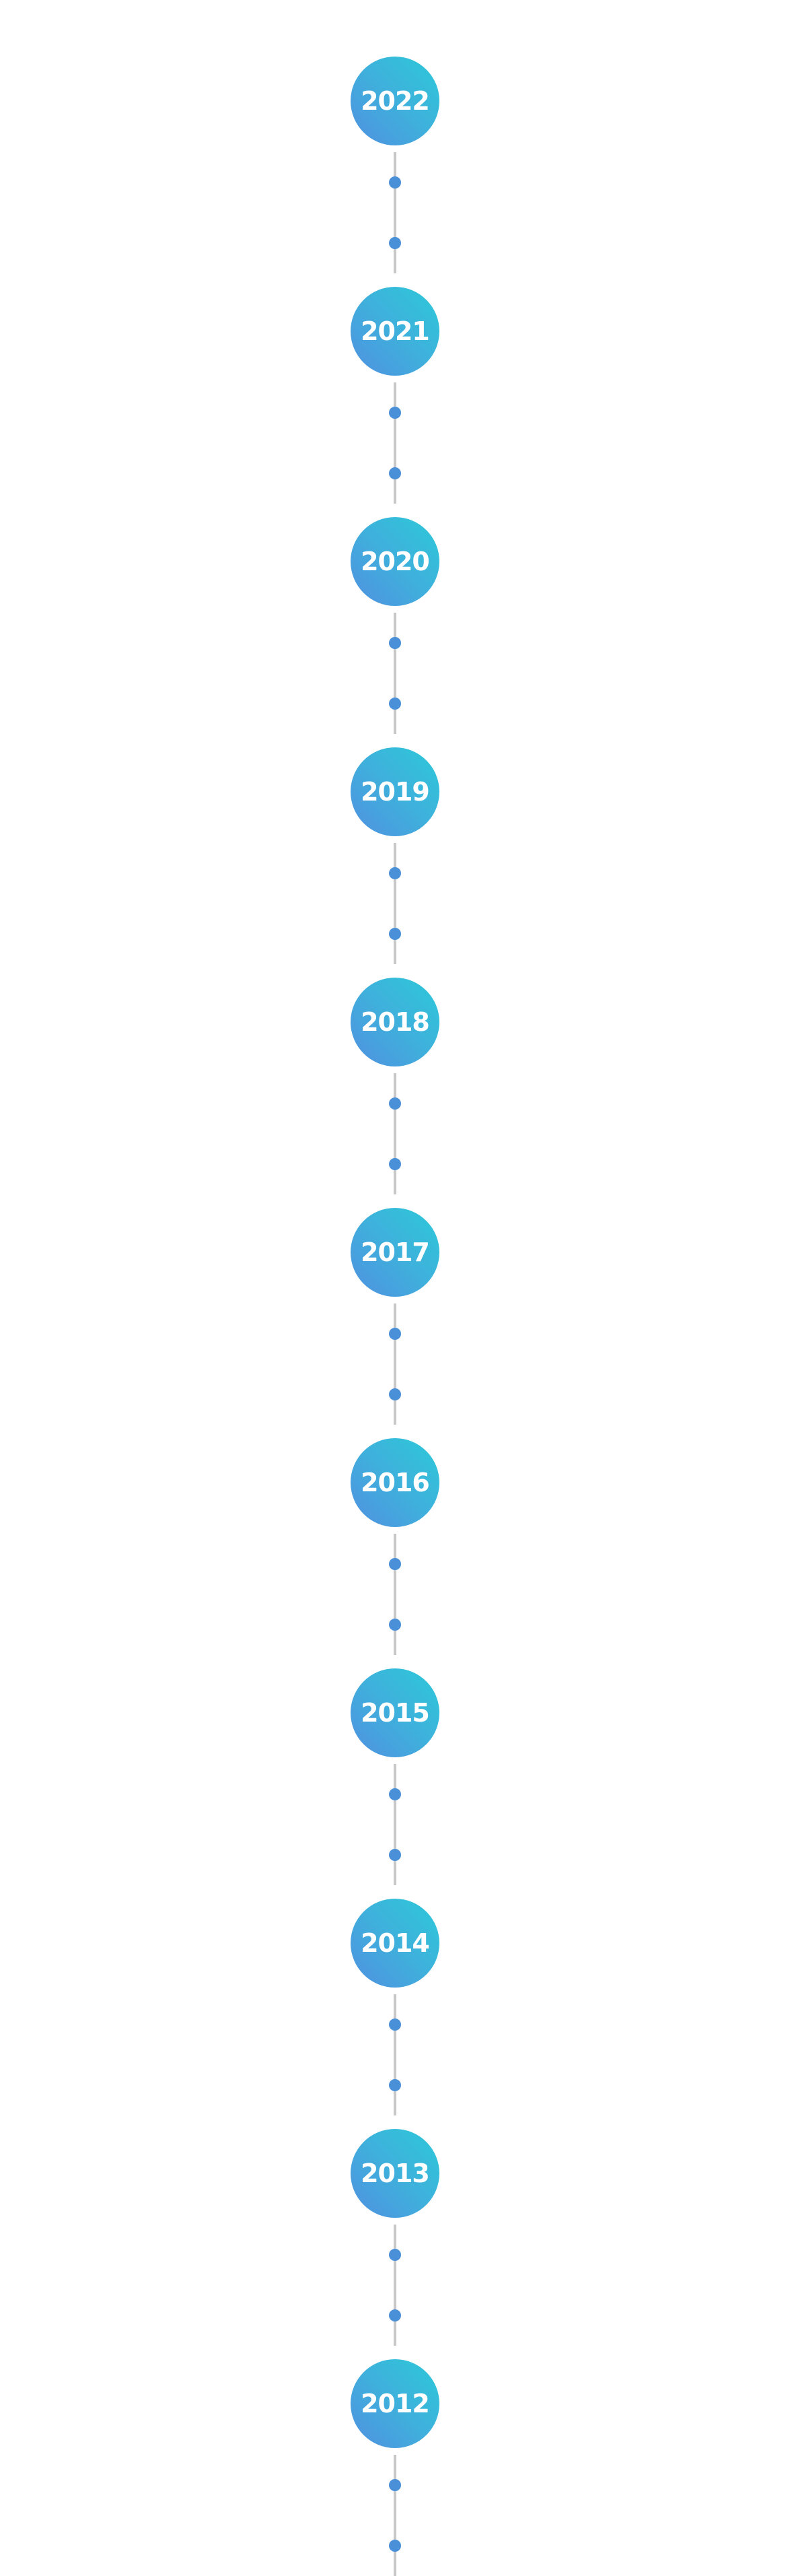 The height and width of the screenshot is (2576, 794). Describe the element at coordinates (395, 331) in the screenshot. I see `year-marker-2021: 2021` at that location.